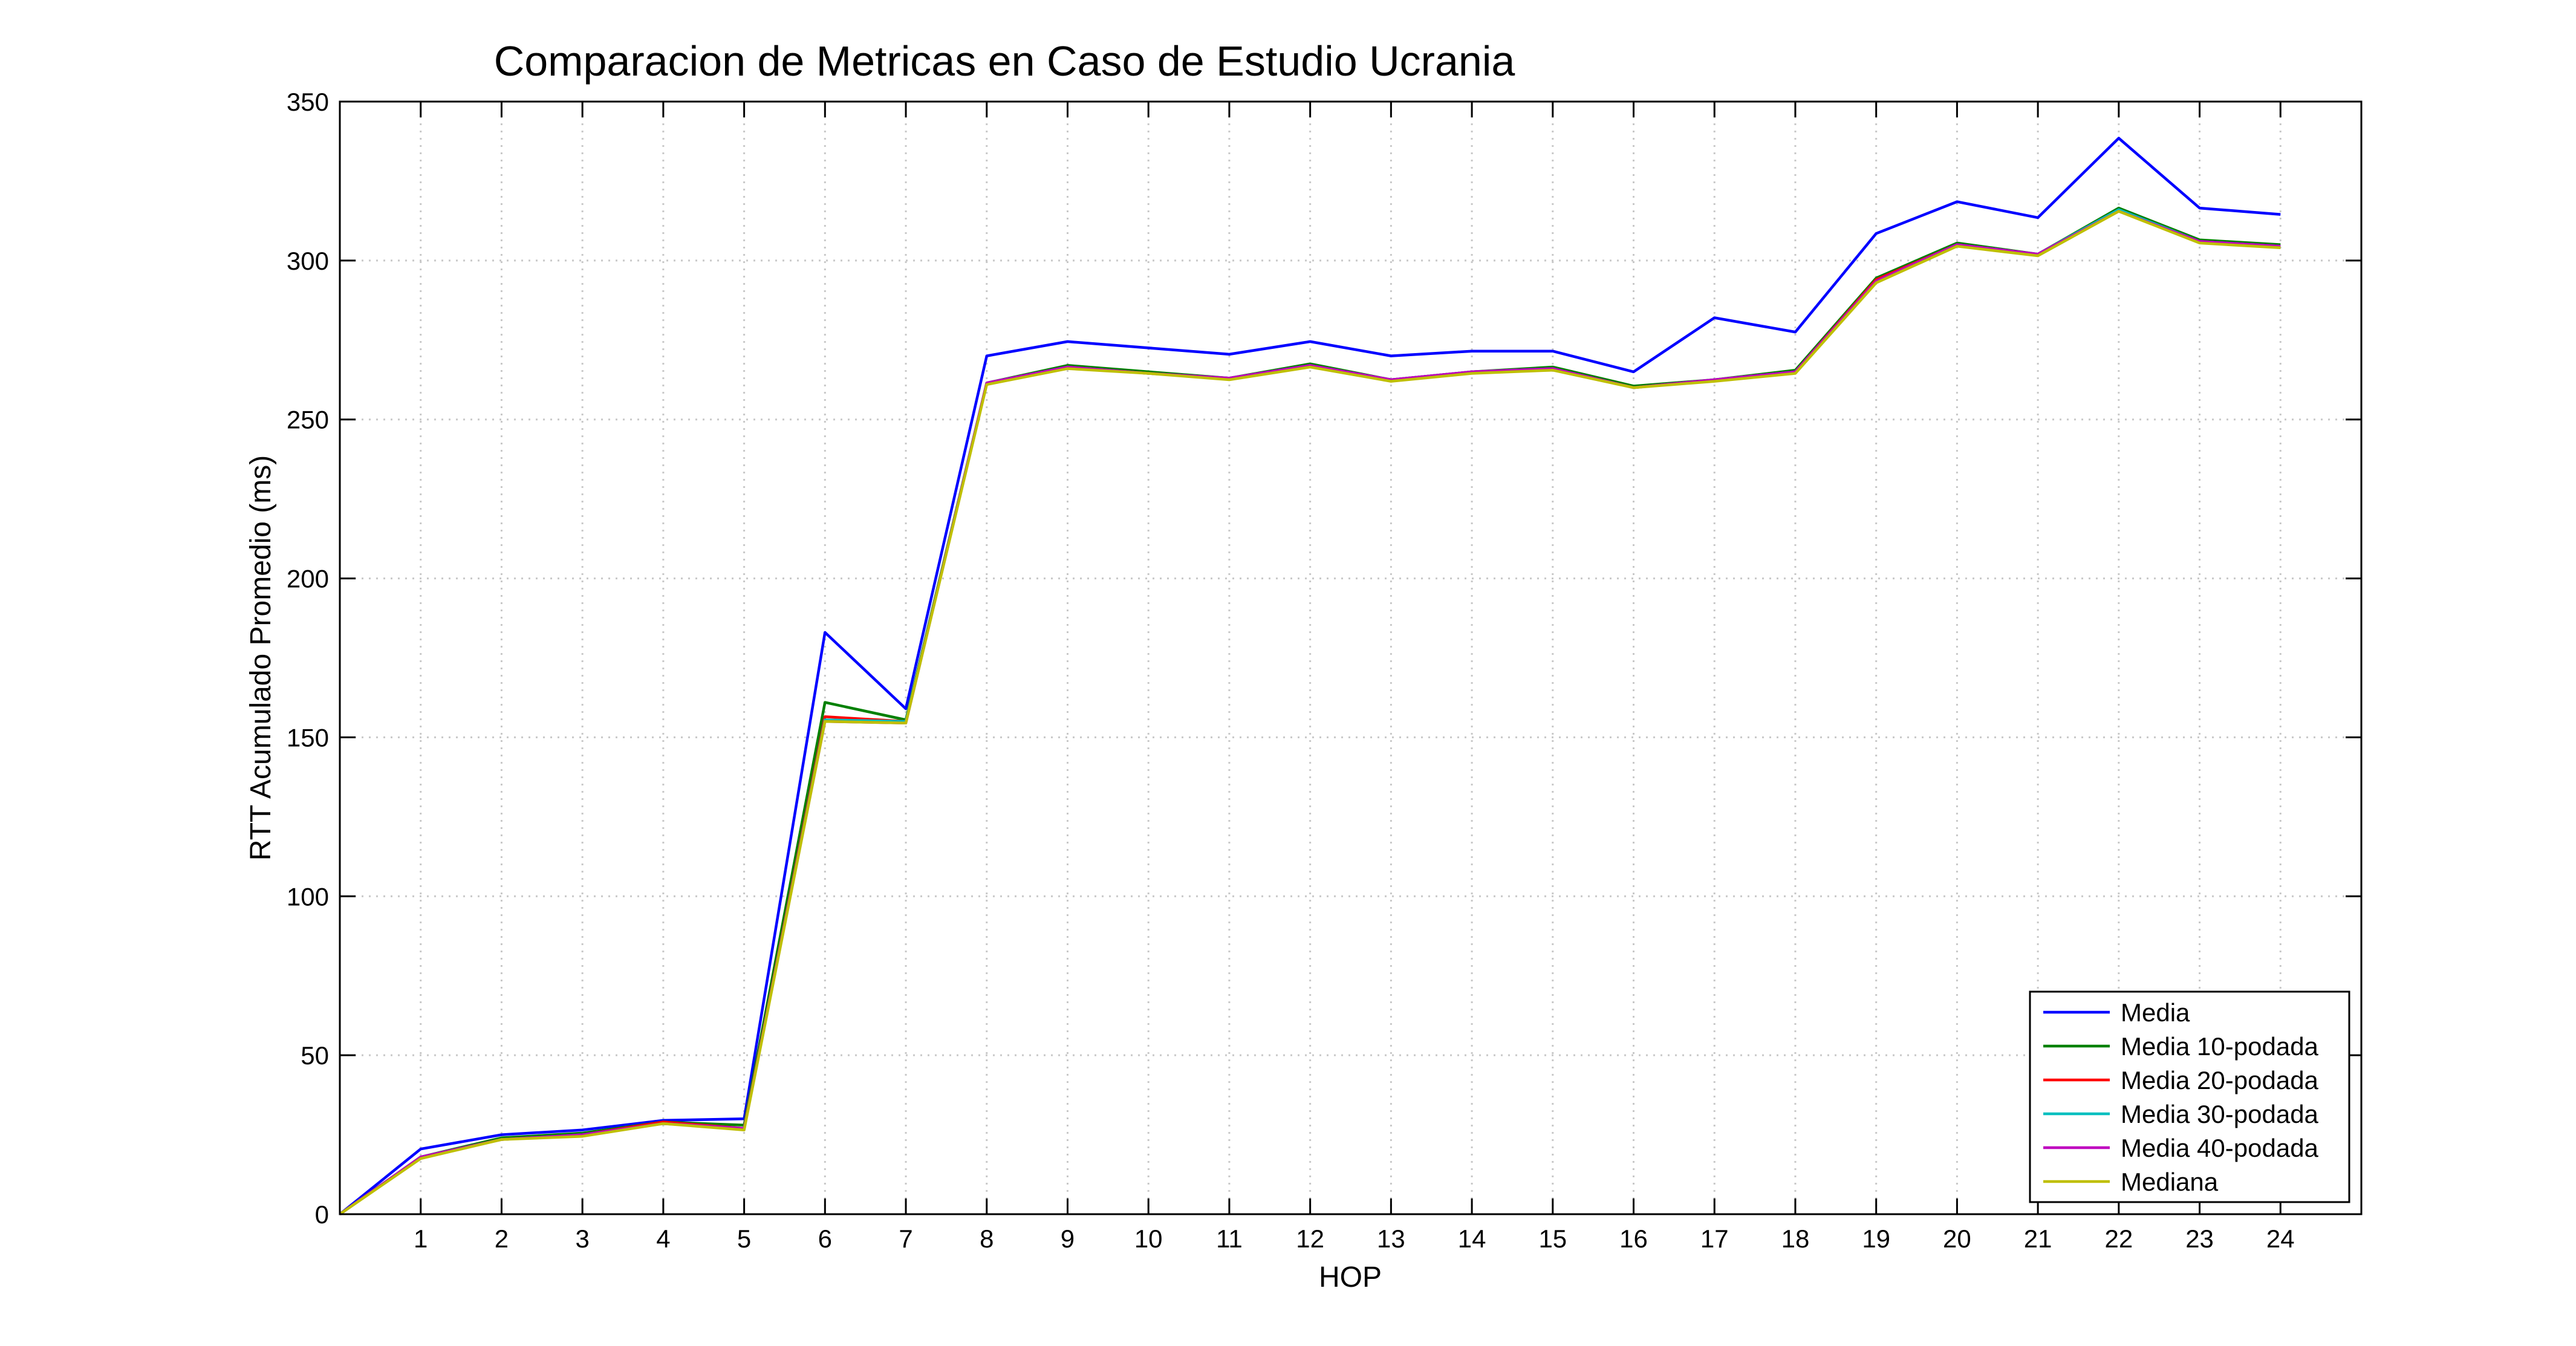 The height and width of the screenshot is (1346, 2576). I want to click on x-tick-label: 8, so click(987, 1238).